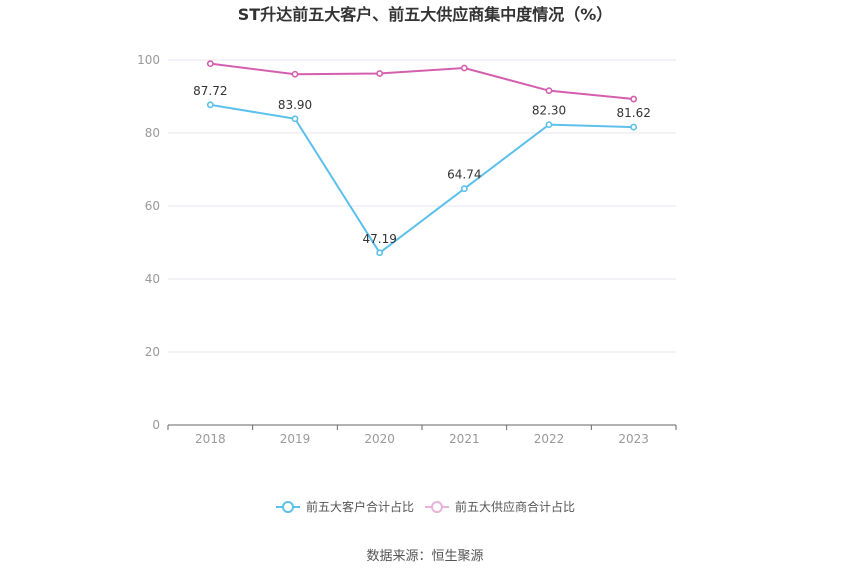 This screenshot has height=575, width=850. I want to click on legend-item-suppliers: 前五大供应商合计占比, so click(500, 506).